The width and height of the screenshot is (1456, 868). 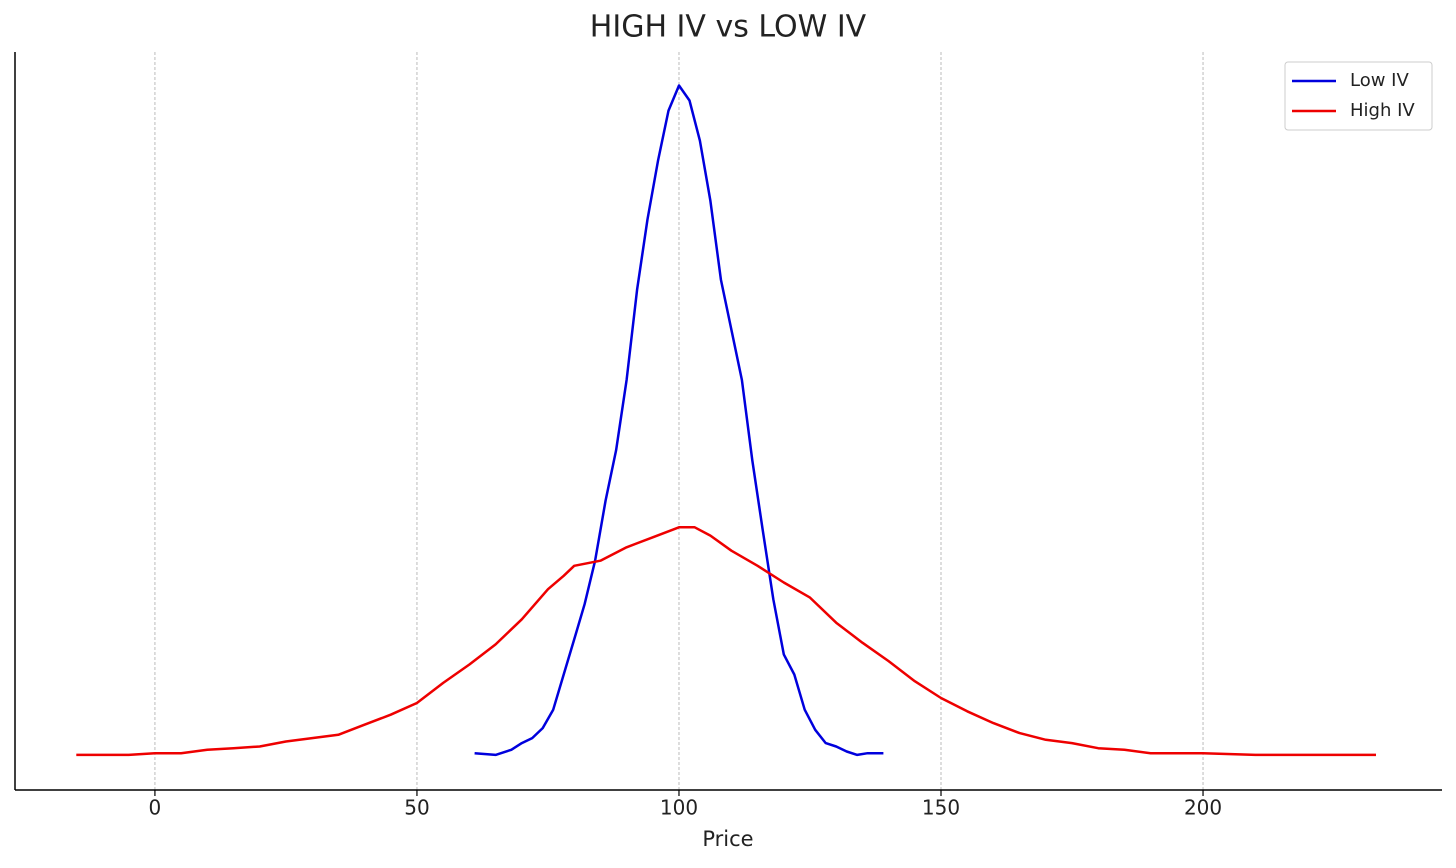 What do you see at coordinates (1358, 96) in the screenshot?
I see `legend-box` at bounding box center [1358, 96].